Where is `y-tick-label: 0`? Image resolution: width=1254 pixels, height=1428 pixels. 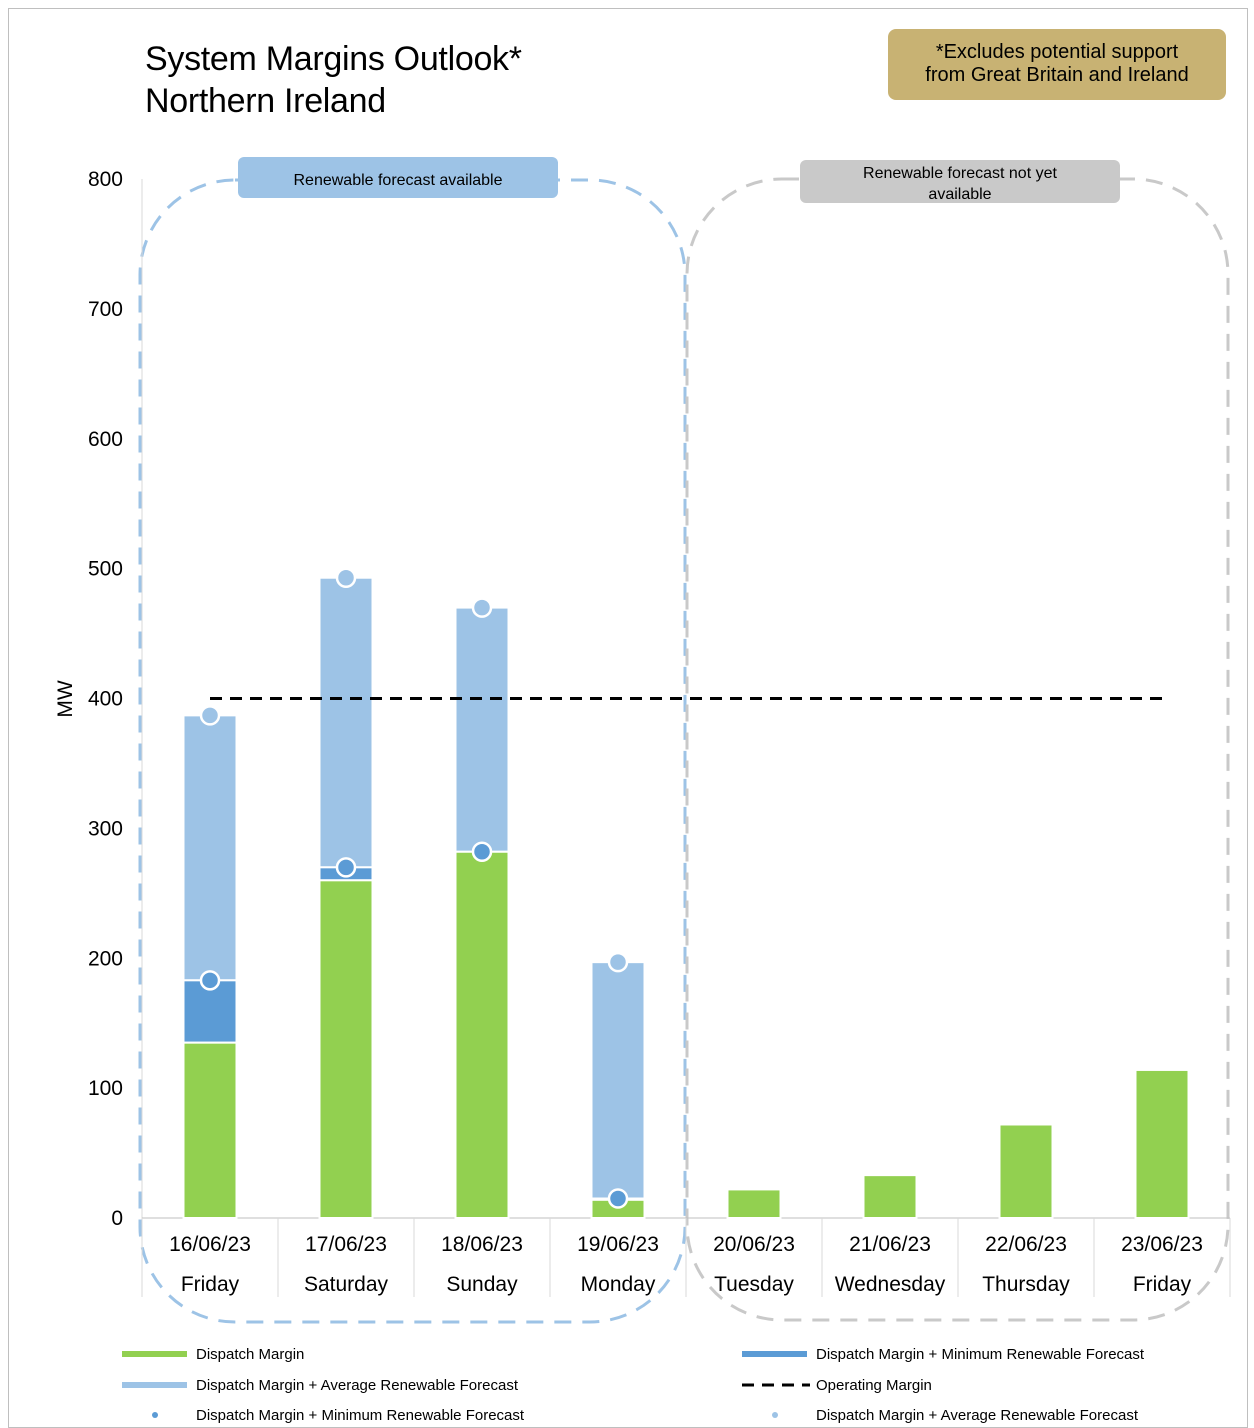
y-tick-label: 0 is located at coordinates (117, 1218).